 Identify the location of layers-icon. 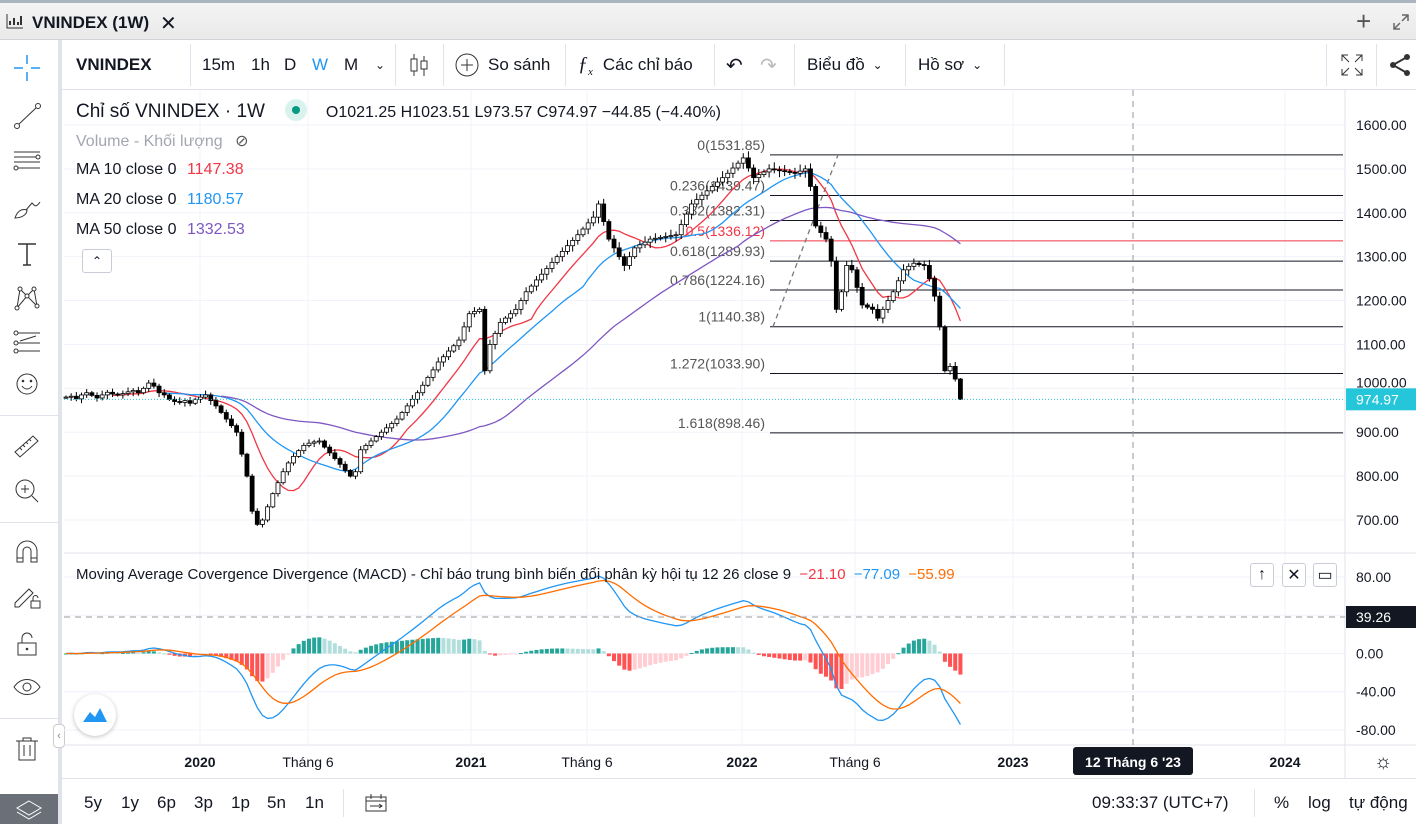
(29, 809).